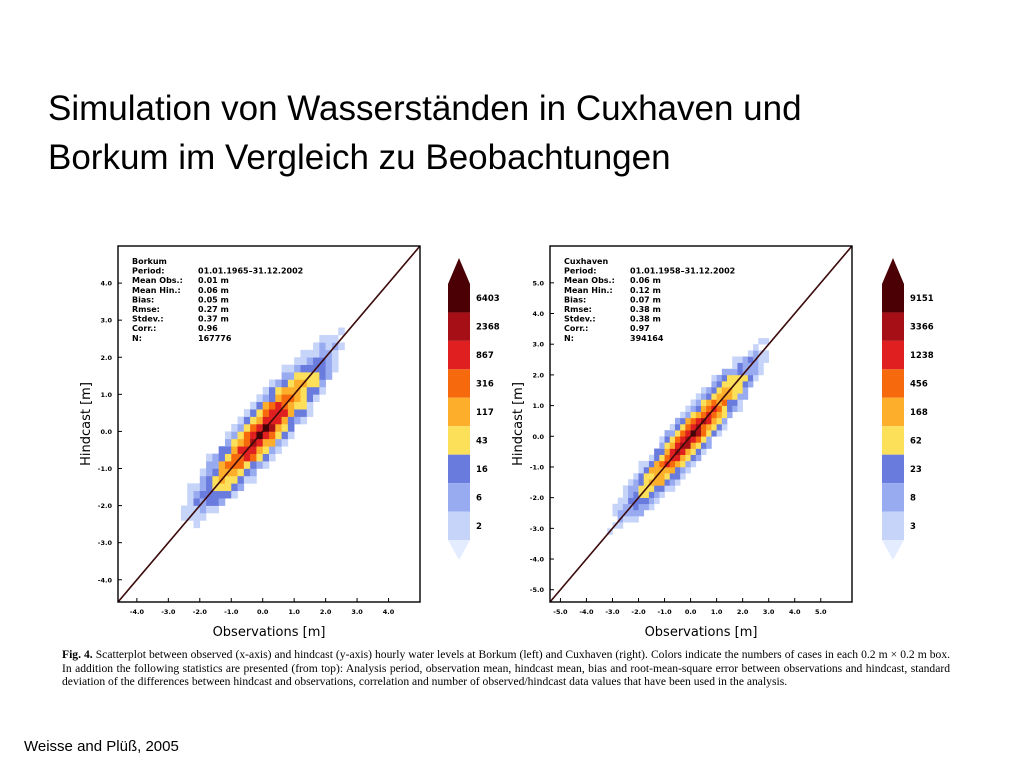 This screenshot has height=768, width=1024. Describe the element at coordinates (474, 409) in the screenshot. I see `color-legend: 6403 2368 867 316 117 43 16 6 2` at that location.